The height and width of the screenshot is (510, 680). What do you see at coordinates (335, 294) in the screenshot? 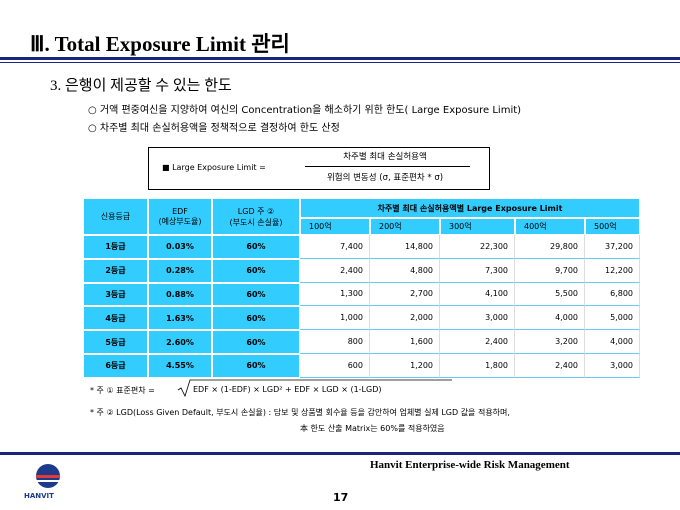
I see `table-cell: 1,300` at bounding box center [335, 294].